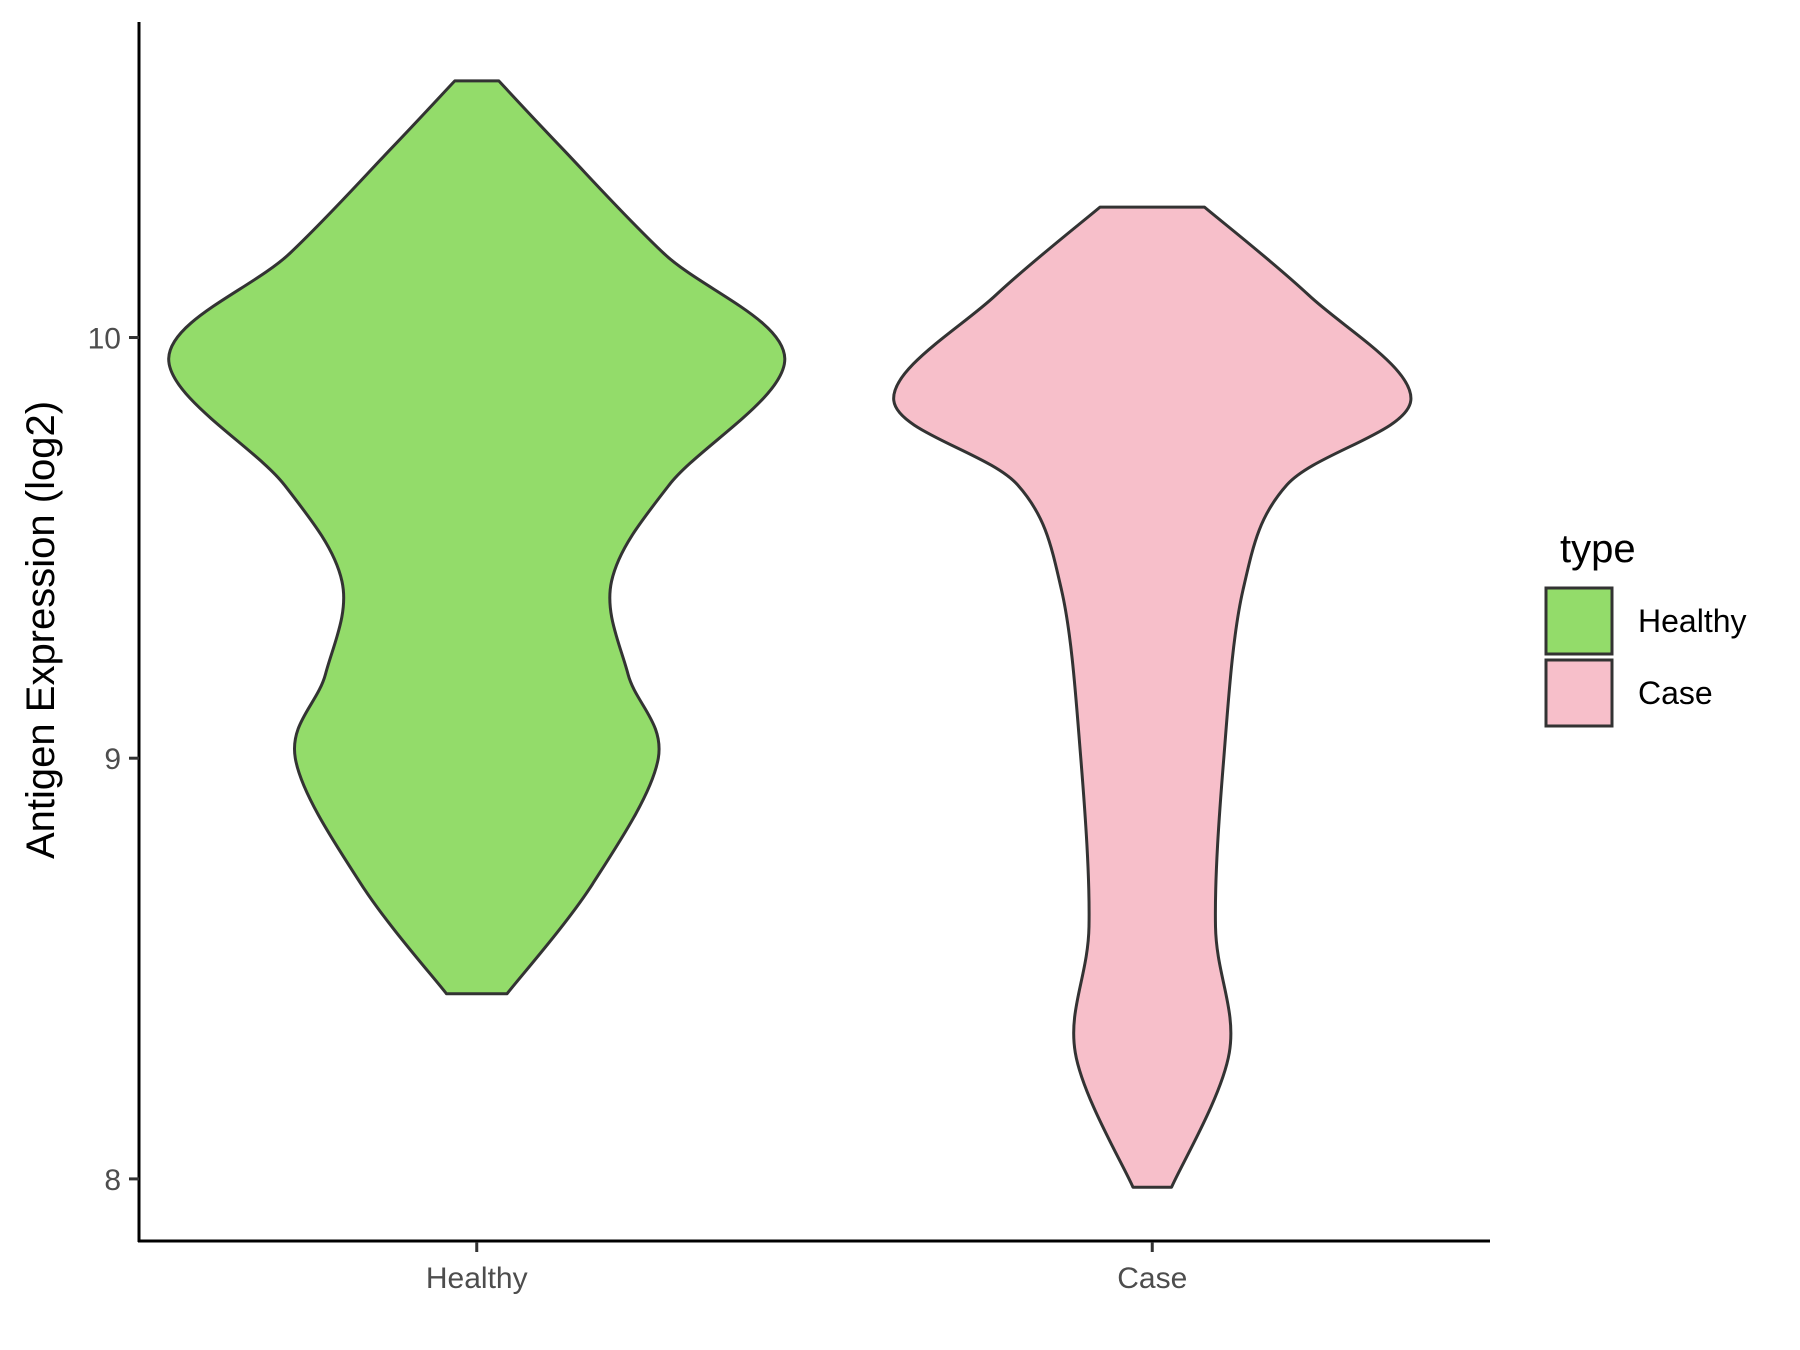 The height and width of the screenshot is (1350, 1800). Describe the element at coordinates (1579, 621) in the screenshot. I see `legend-key-healthy` at that location.